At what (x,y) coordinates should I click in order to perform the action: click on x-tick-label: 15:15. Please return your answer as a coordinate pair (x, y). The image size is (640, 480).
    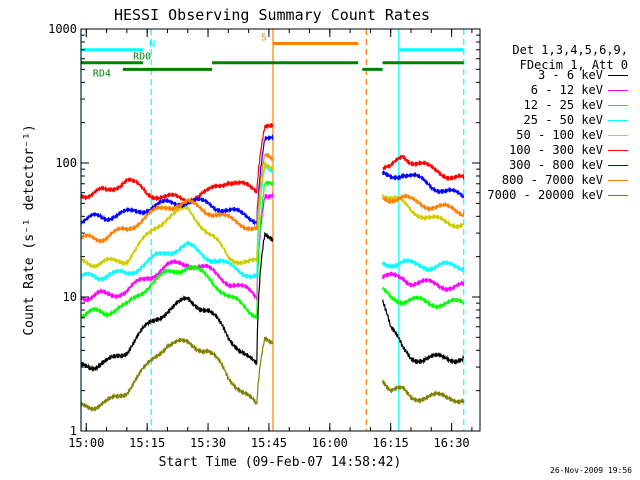
    Looking at the image, I should click on (147, 443).